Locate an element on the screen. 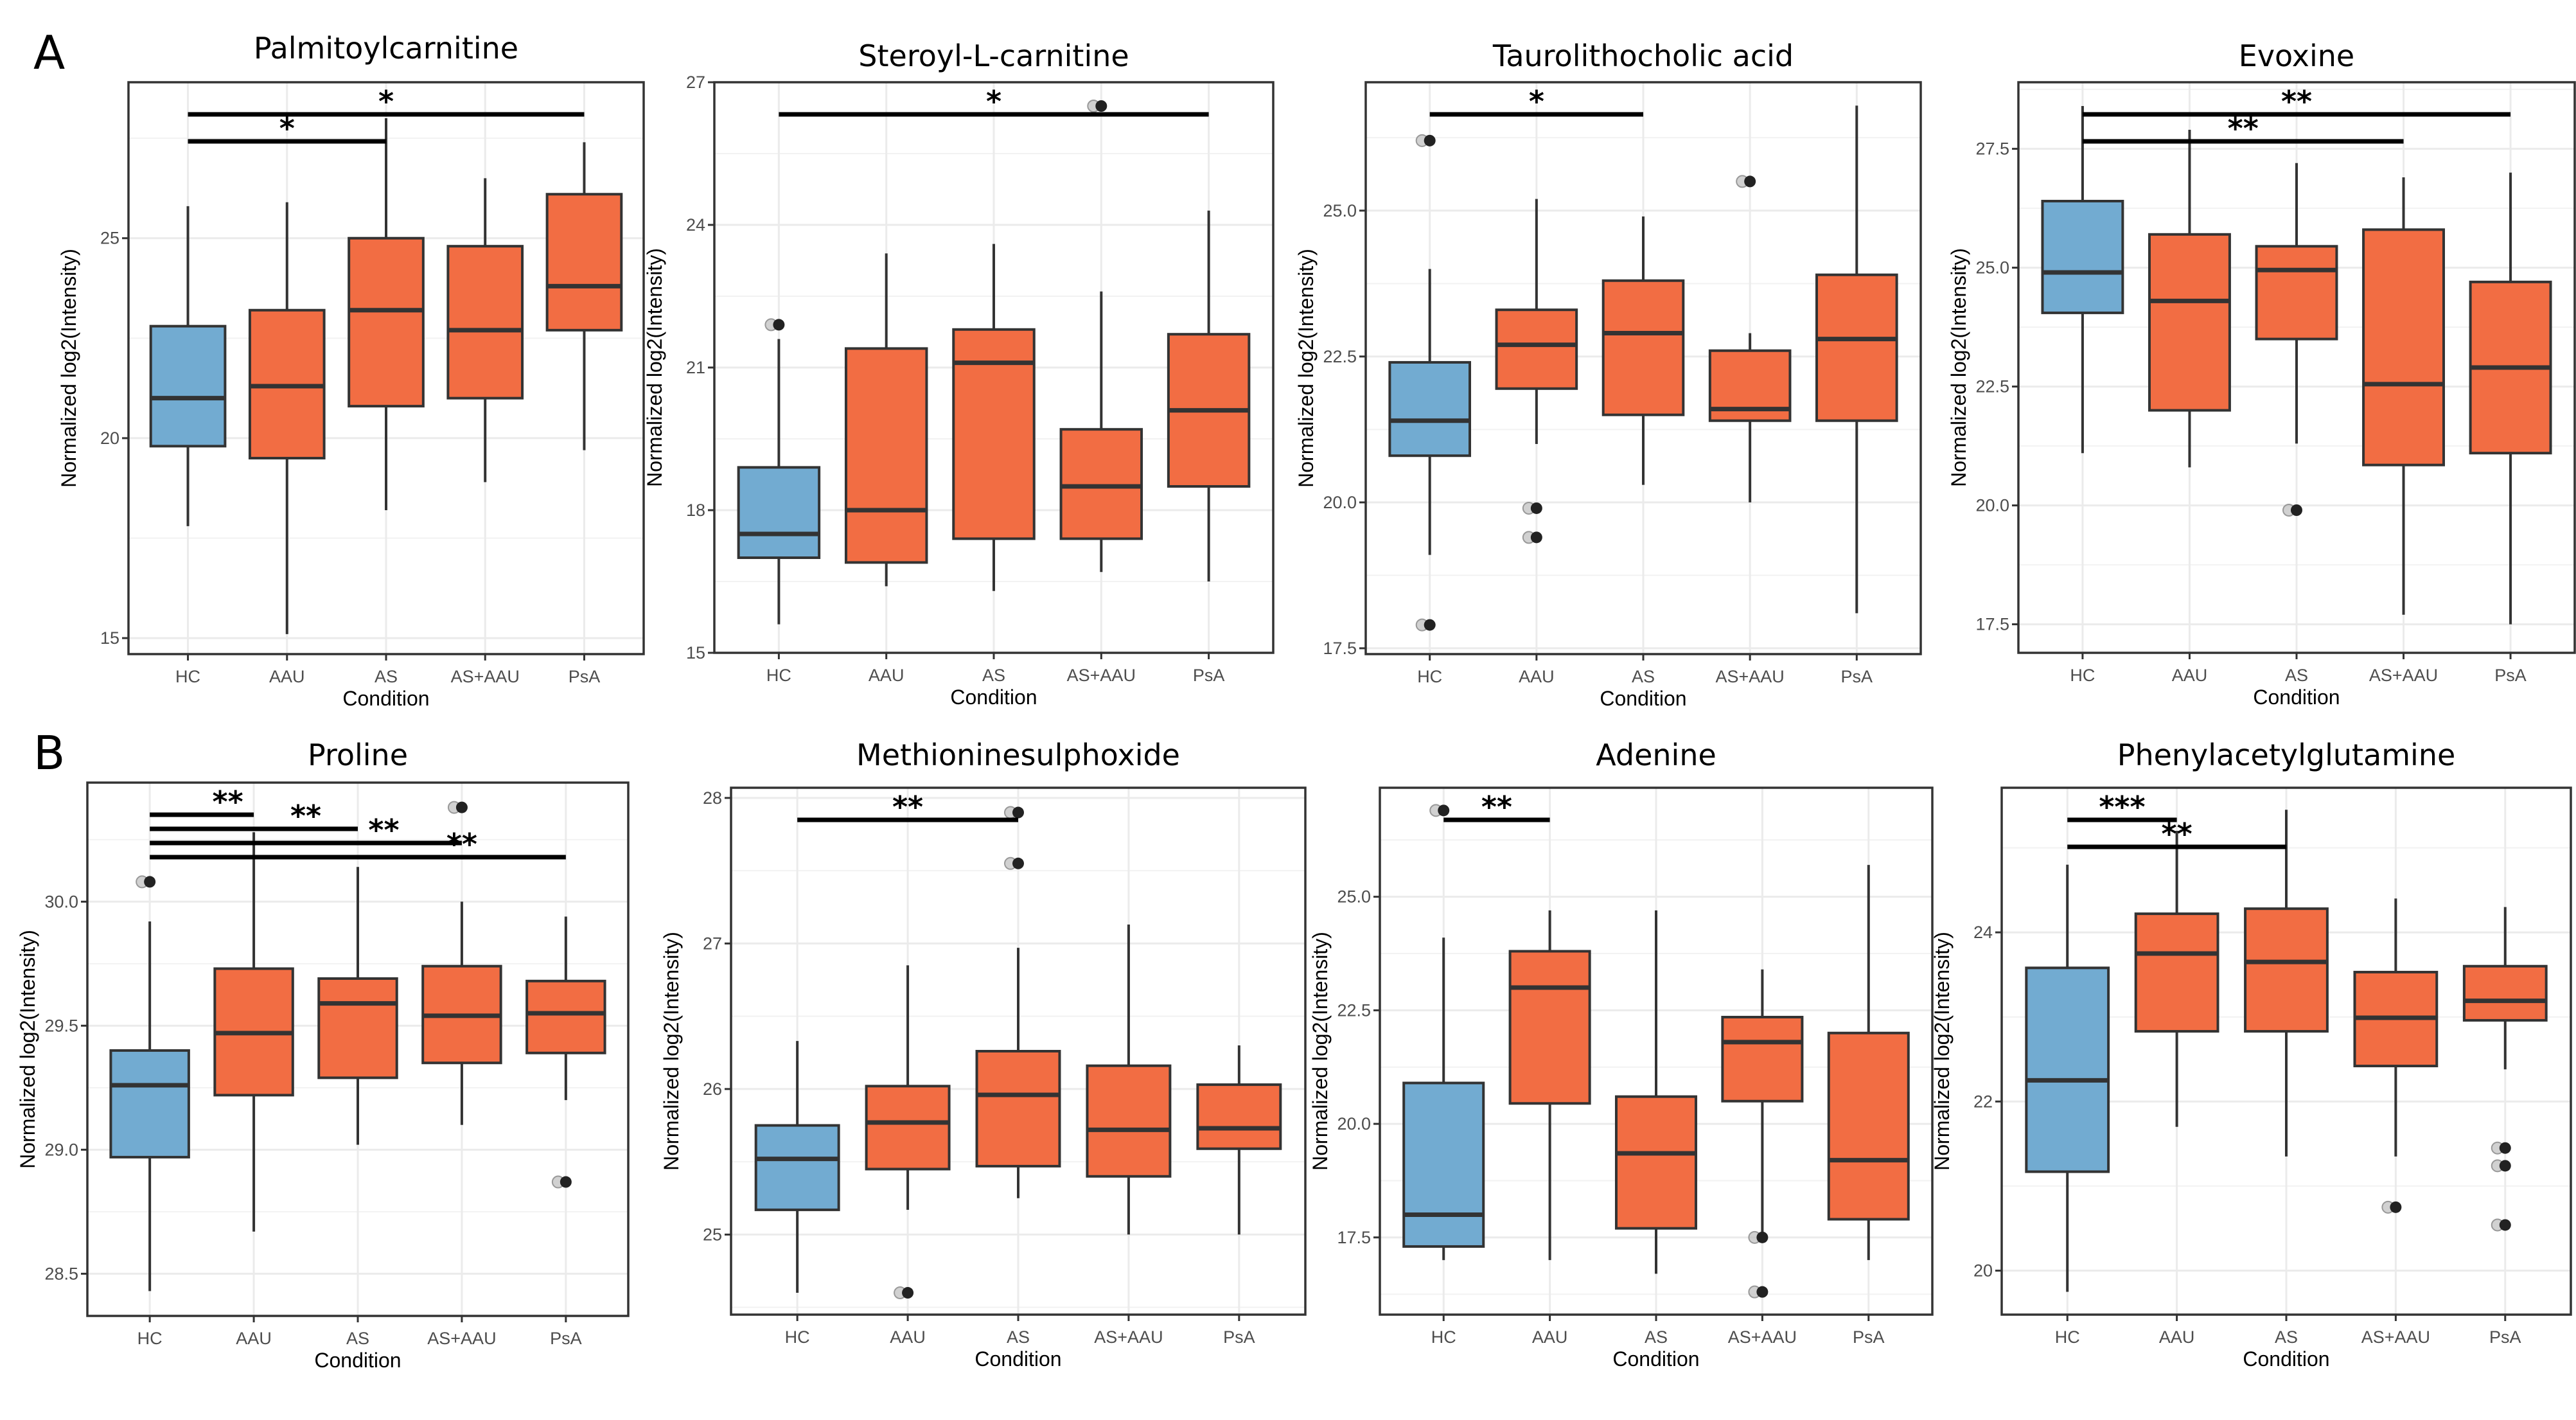  y-tick-label: 28 is located at coordinates (712, 798).